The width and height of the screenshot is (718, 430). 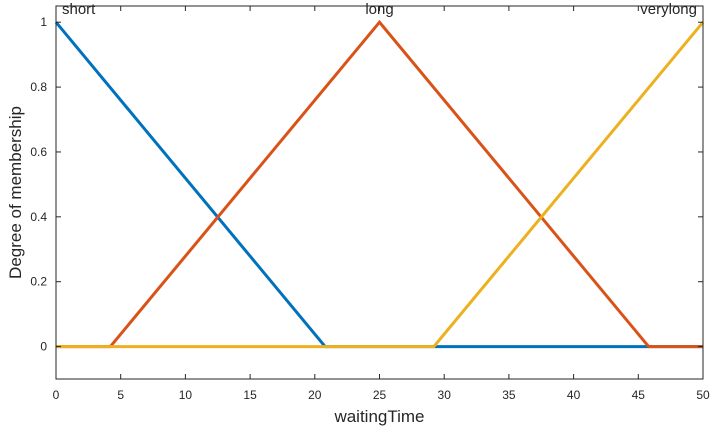 I want to click on y-tick-label: 0.2, so click(x=38, y=282).